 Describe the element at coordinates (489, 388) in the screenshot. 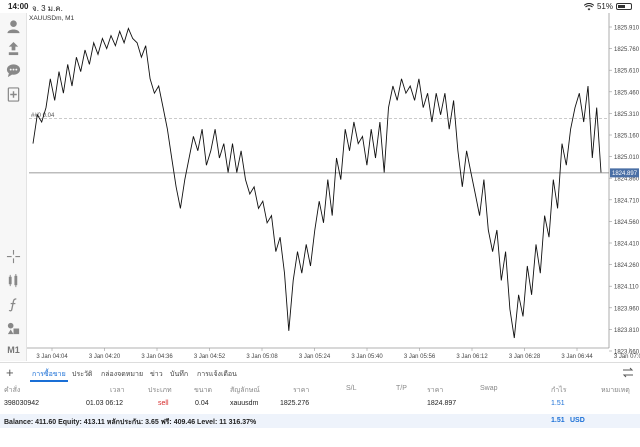

I see `header-swap: Swap` at that location.